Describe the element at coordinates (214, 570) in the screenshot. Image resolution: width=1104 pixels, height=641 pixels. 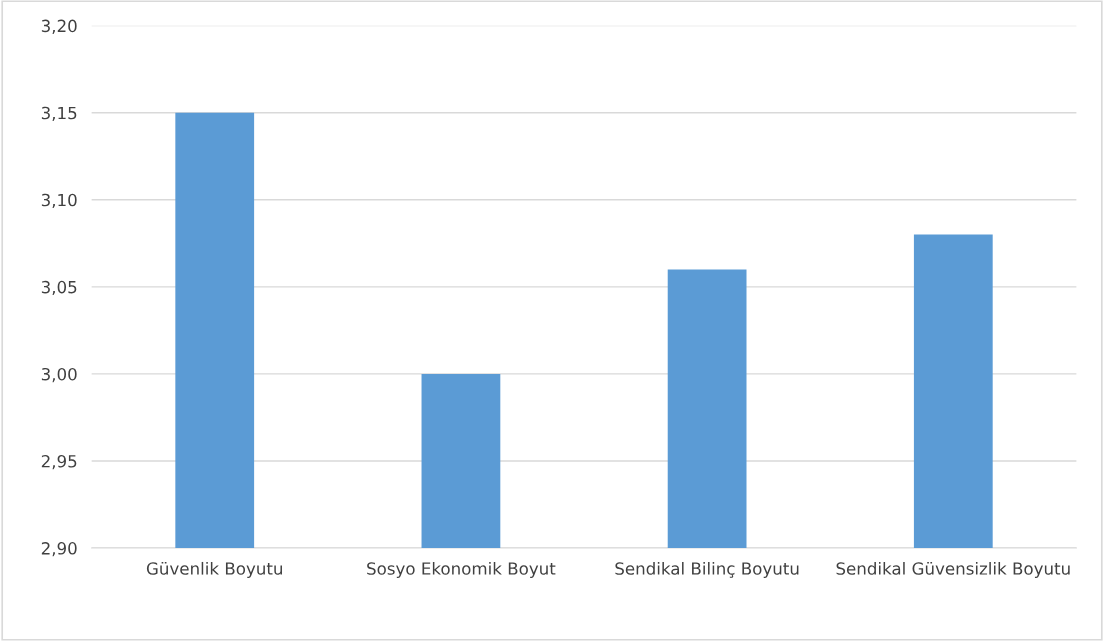
I see `x-tick-label: Güvenlik Boyutu` at that location.